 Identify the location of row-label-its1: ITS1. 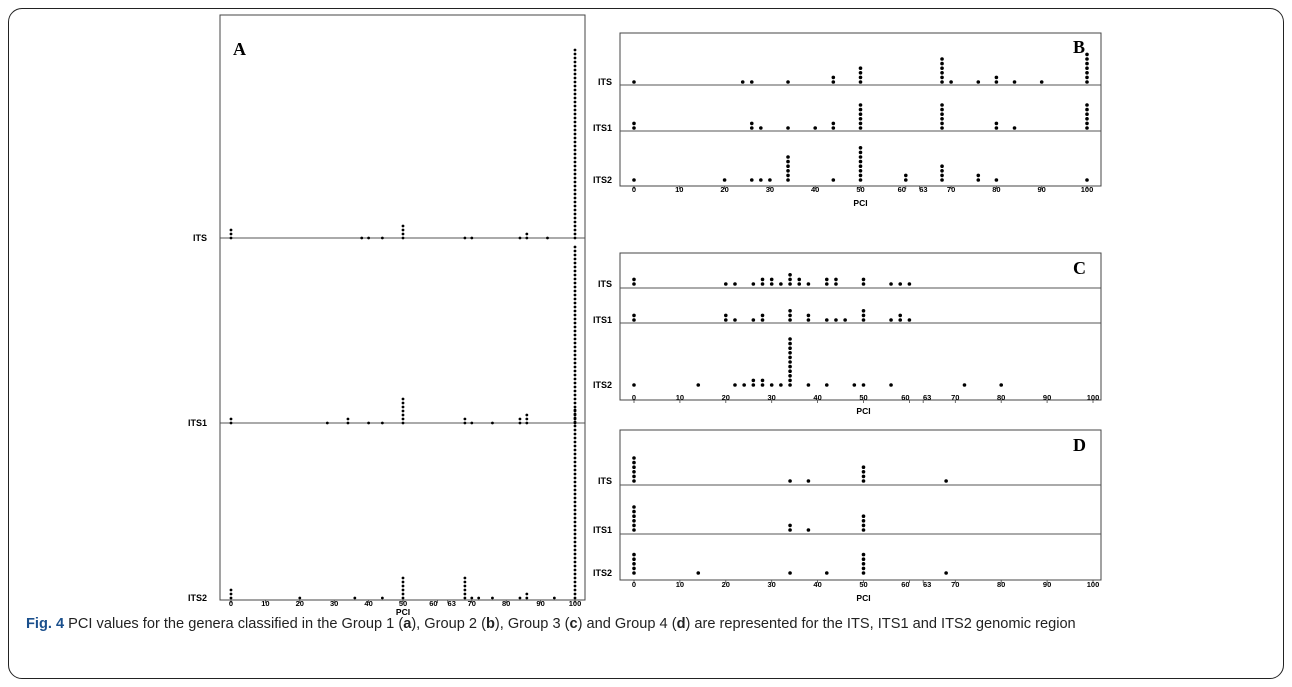
(602, 320).